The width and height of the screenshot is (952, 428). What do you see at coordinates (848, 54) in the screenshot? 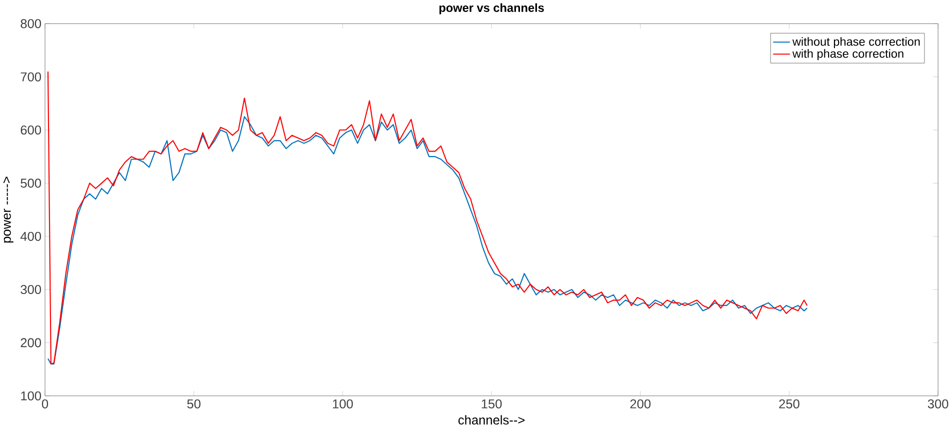
I see `legend-label: with phase correction` at bounding box center [848, 54].